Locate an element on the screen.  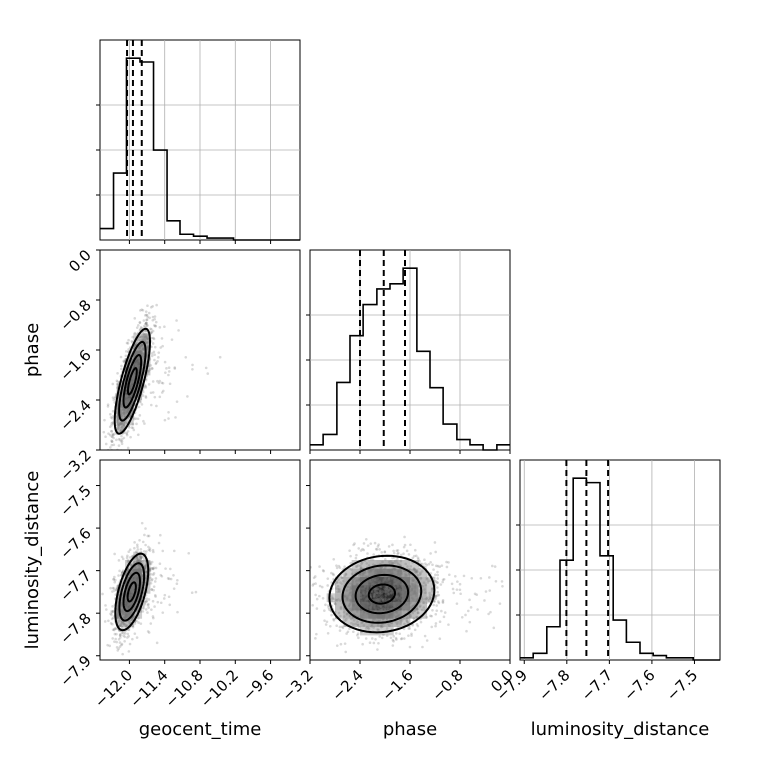
x-tick-label: −2.4 is located at coordinates (347, 685).